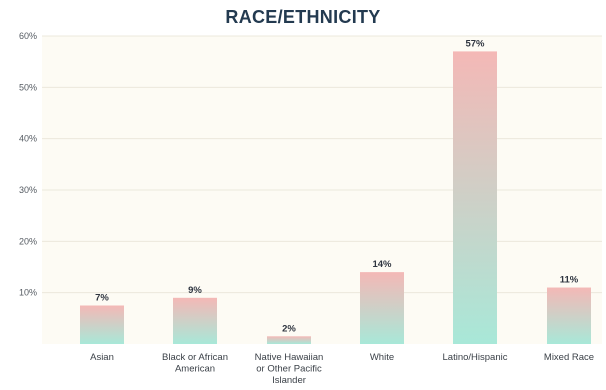 This screenshot has height=390, width=606. Describe the element at coordinates (382, 357) in the screenshot. I see `x-category-label: White` at that location.